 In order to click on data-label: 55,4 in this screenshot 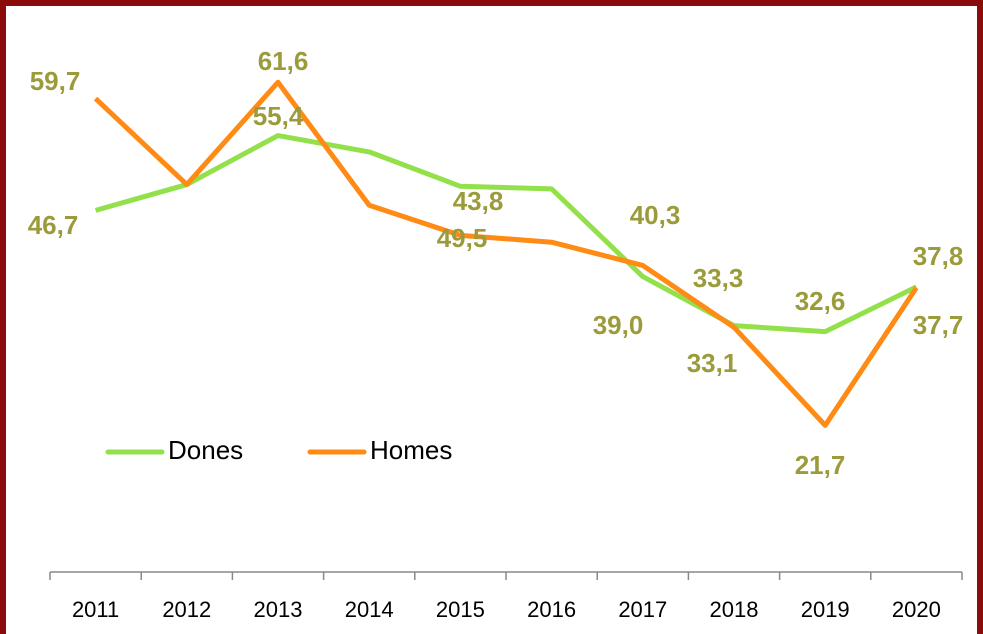, I will do `click(278, 116)`.